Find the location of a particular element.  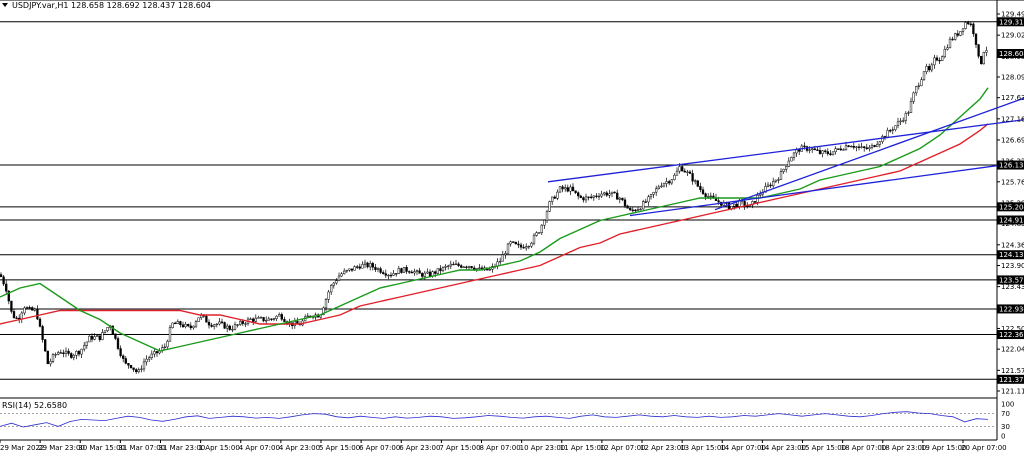

time-tick-label: 15 Apr 15:00 is located at coordinates (824, 448).